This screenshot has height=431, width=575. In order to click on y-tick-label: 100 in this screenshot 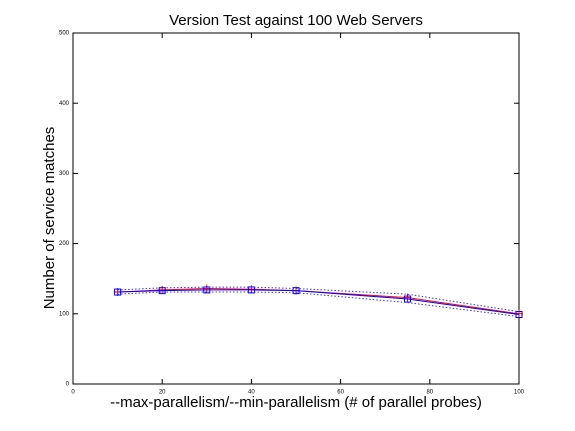, I will do `click(64, 314)`.